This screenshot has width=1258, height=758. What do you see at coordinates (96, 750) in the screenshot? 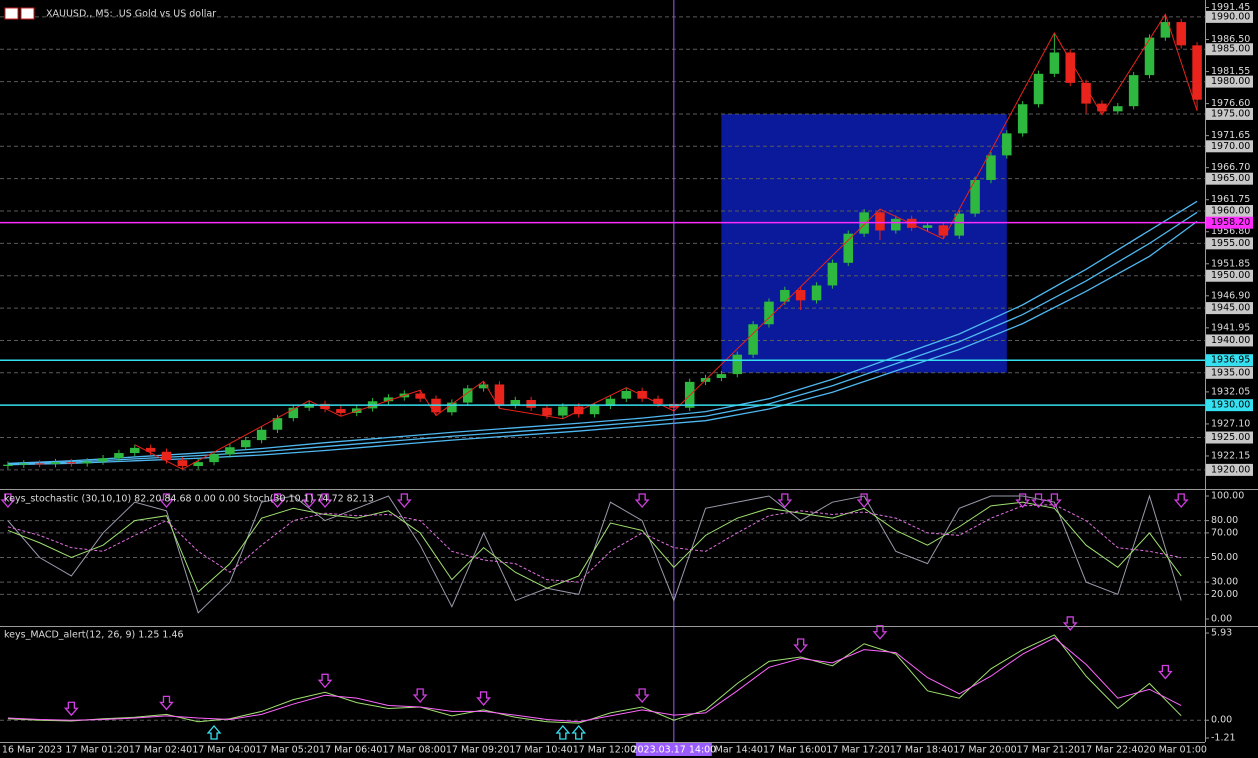
I see `x-tick-label: 17 Mar 01:20` at bounding box center [96, 750].